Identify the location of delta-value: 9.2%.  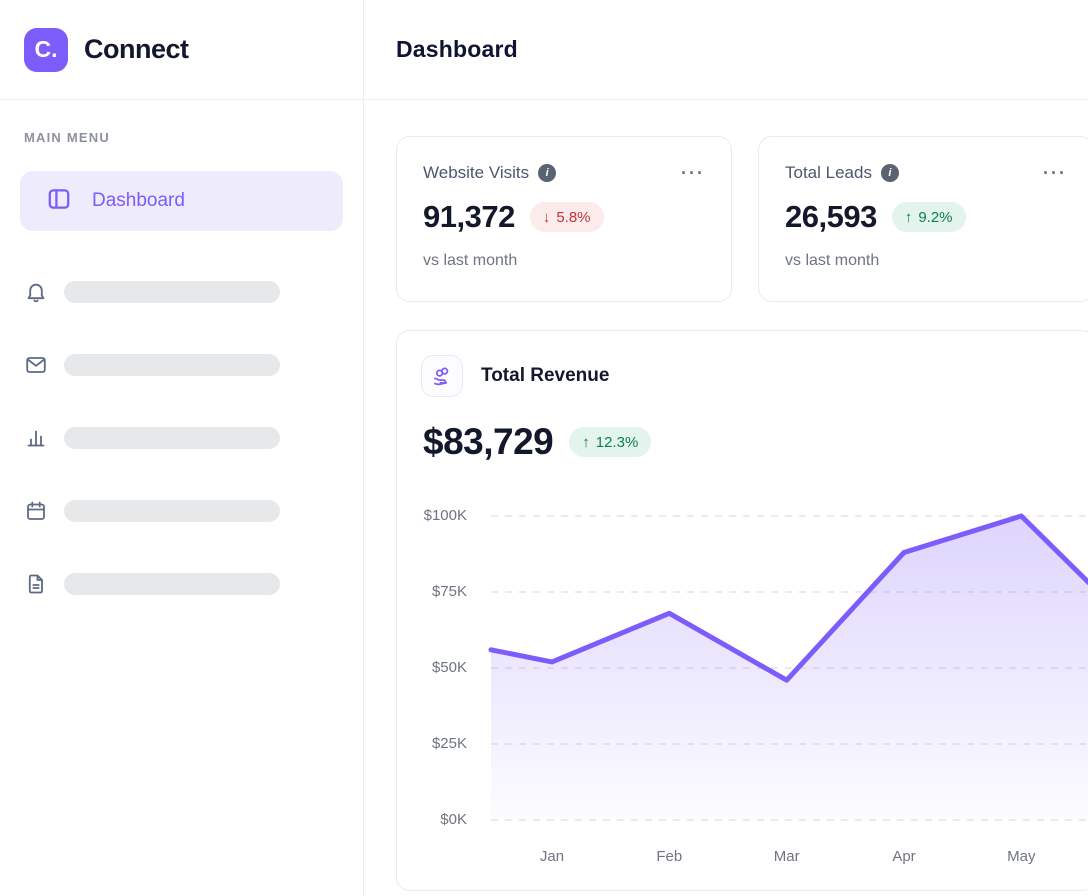
(935, 217).